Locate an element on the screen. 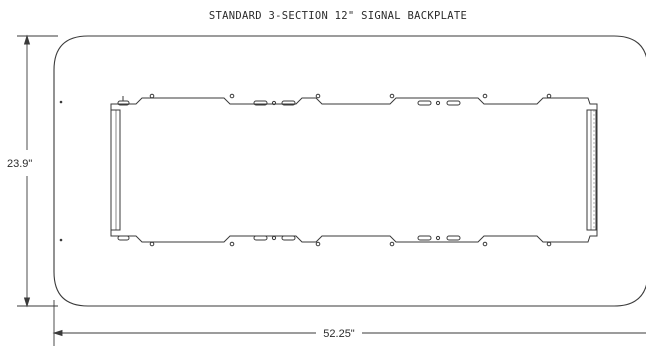  bottom-slot-left is located at coordinates (123, 238).